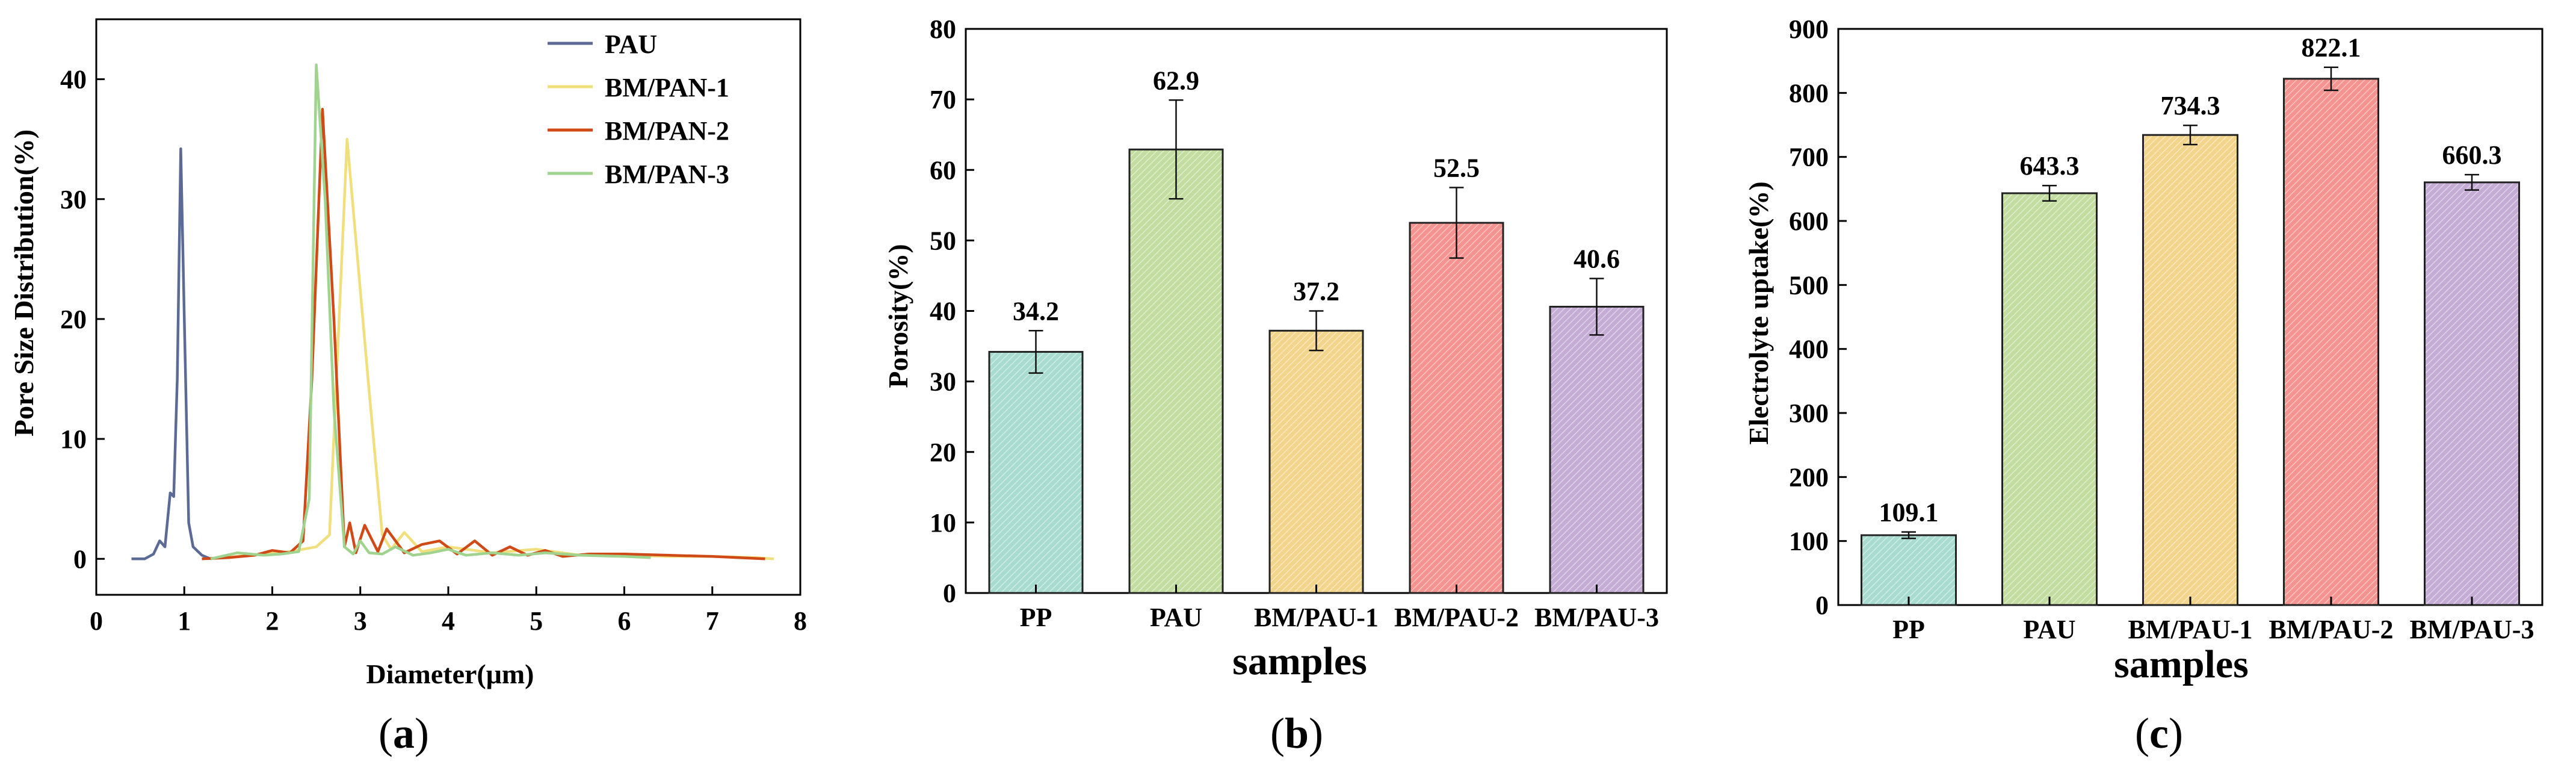  What do you see at coordinates (898, 316) in the screenshot?
I see `ylabel-b: Porosity(%)` at bounding box center [898, 316].